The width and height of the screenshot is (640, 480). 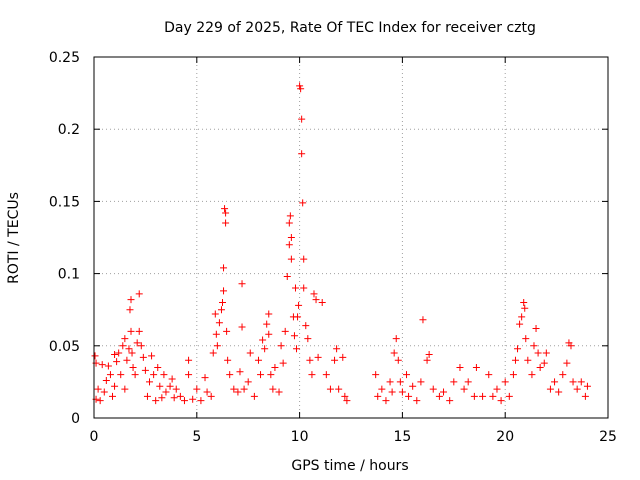 What do you see at coordinates (505, 437) in the screenshot?
I see `x-tick-label: 20` at bounding box center [505, 437].